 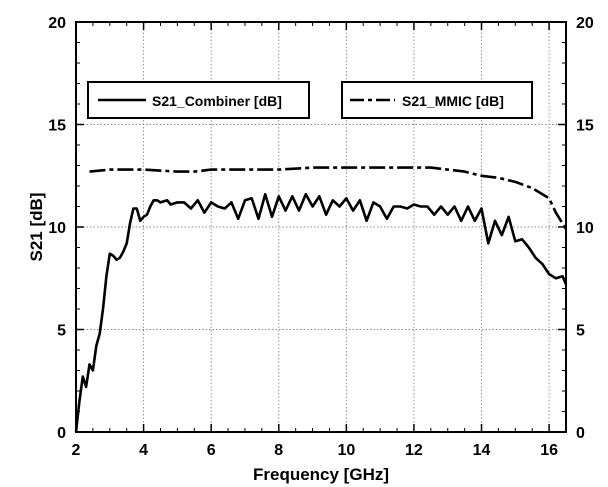 I want to click on series-line-mmic, so click(x=328, y=198).